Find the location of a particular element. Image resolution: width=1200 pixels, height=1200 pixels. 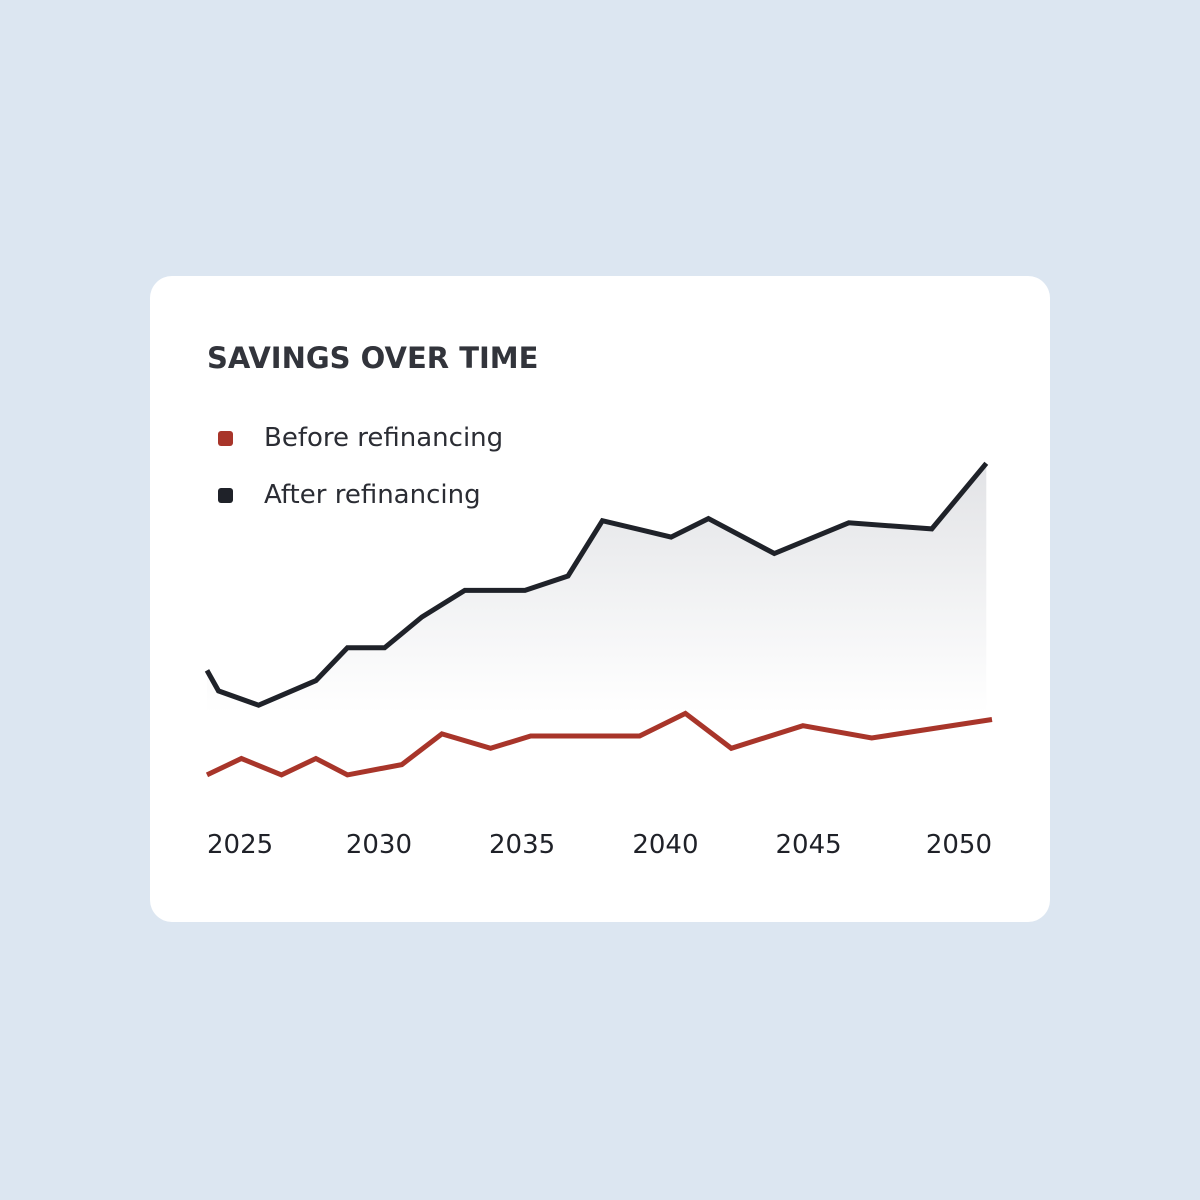

x-tick-label: 2025 is located at coordinates (240, 845).